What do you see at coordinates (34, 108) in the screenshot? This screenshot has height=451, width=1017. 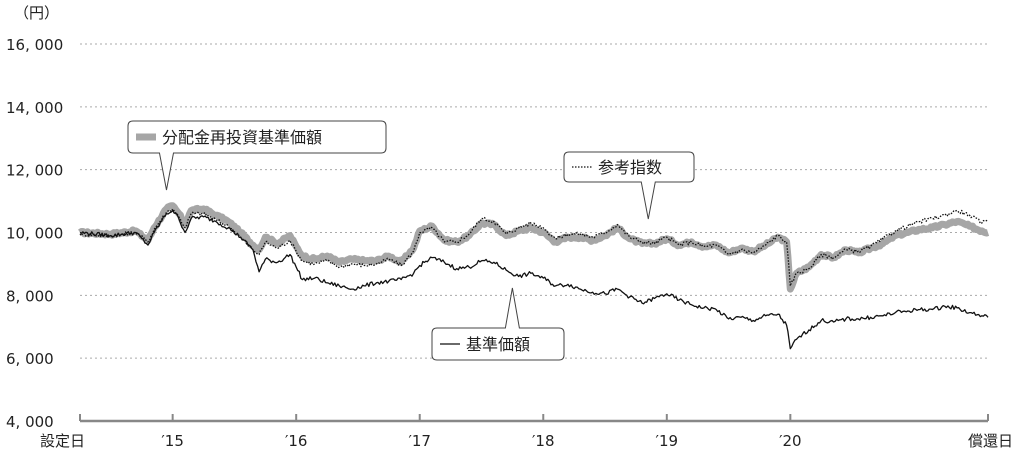 I see `y-tick-label: 14, 000` at bounding box center [34, 108].